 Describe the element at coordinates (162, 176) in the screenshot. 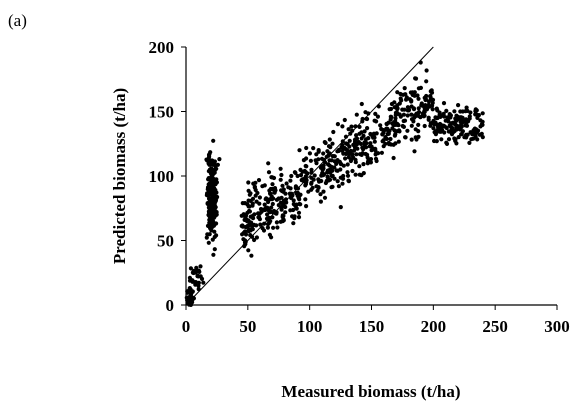

I see `y-tick-label: 100` at that location.